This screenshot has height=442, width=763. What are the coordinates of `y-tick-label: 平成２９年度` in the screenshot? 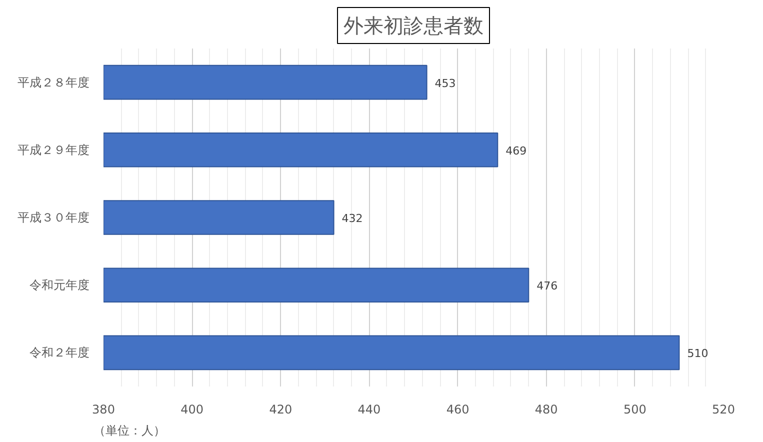 It's located at (54, 149).